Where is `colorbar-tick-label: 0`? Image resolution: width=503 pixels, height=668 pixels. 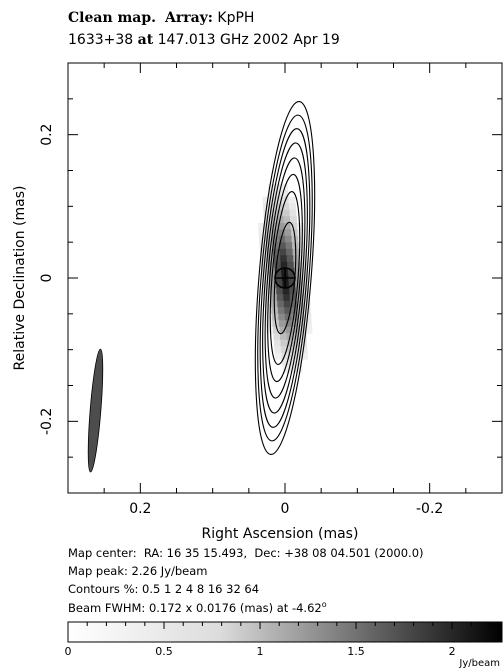 colorbar-tick-label: 0 is located at coordinates (68, 651).